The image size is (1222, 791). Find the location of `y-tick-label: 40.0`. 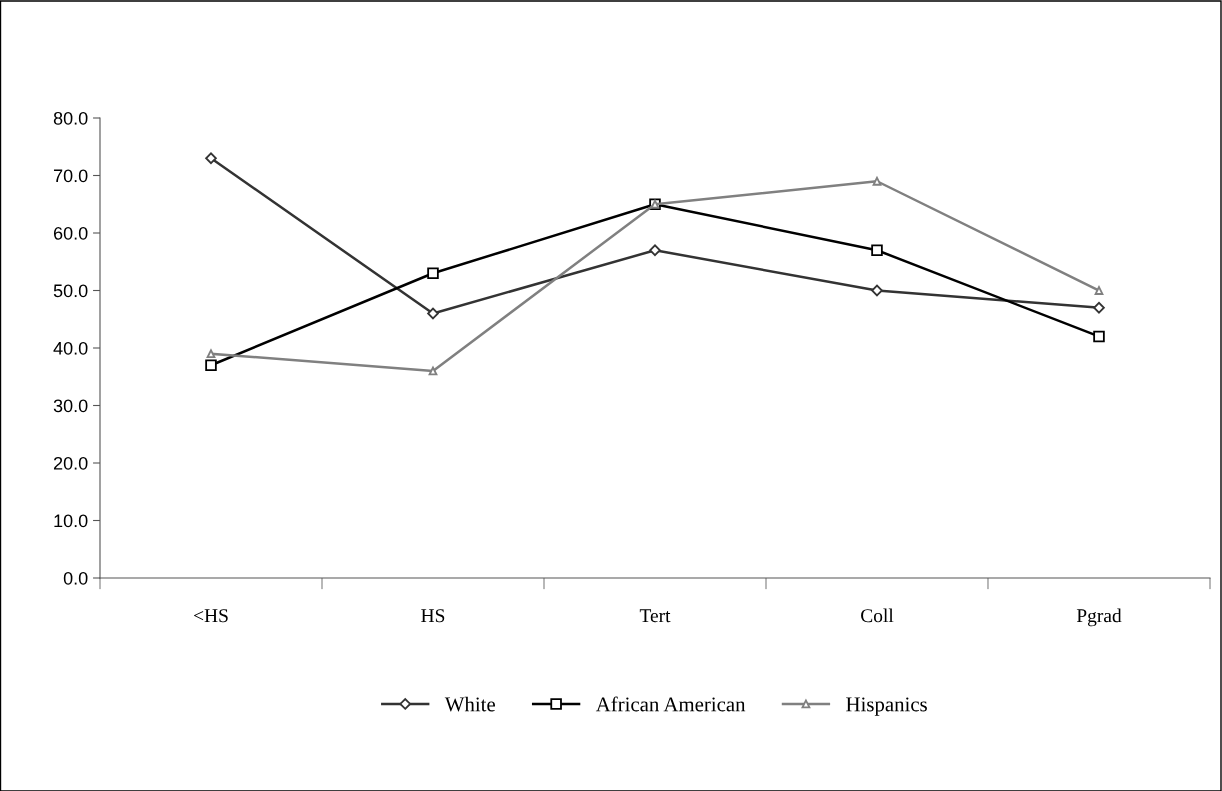

y-tick-label: 40.0 is located at coordinates (70, 348).